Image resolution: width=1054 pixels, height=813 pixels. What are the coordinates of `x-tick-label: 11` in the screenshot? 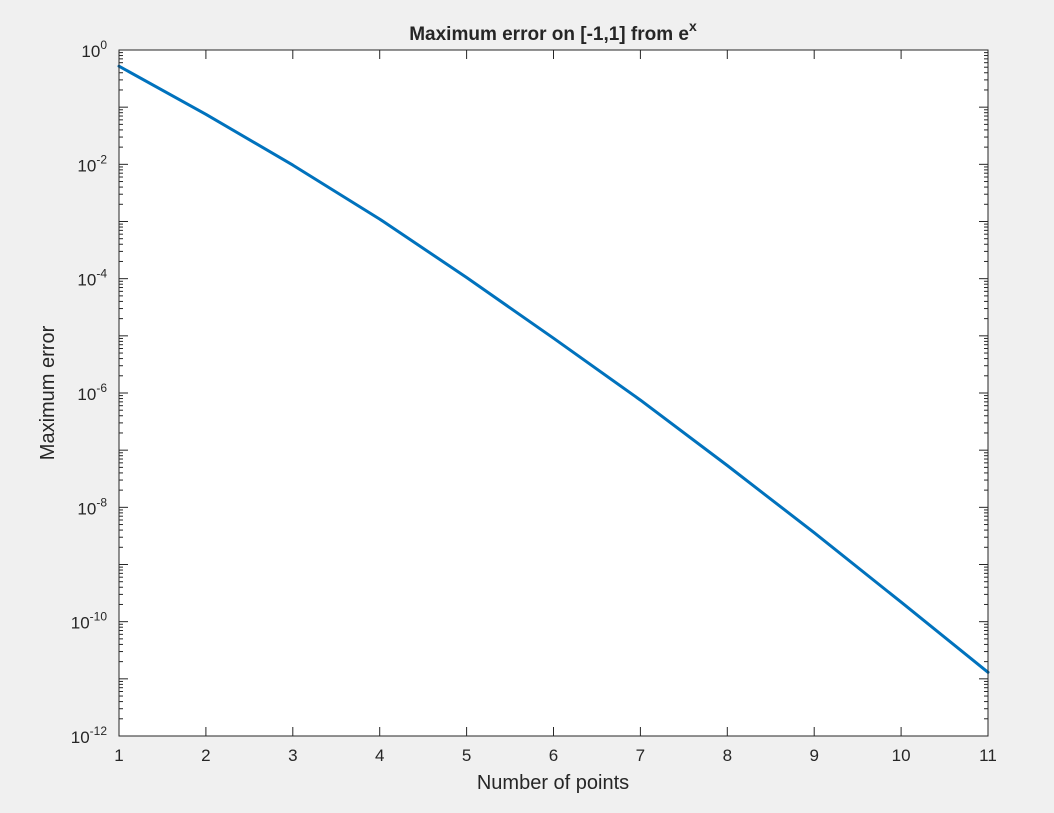 It's located at (988, 755).